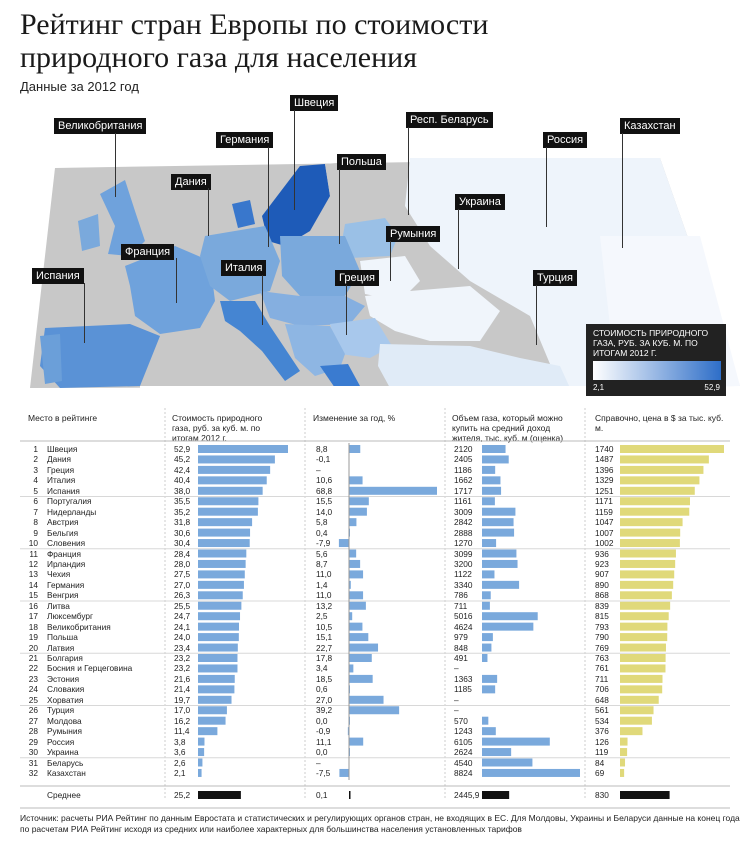 Image resolution: width=750 pixels, height=845 pixels. I want to click on change-value: 13,2, so click(324, 605).